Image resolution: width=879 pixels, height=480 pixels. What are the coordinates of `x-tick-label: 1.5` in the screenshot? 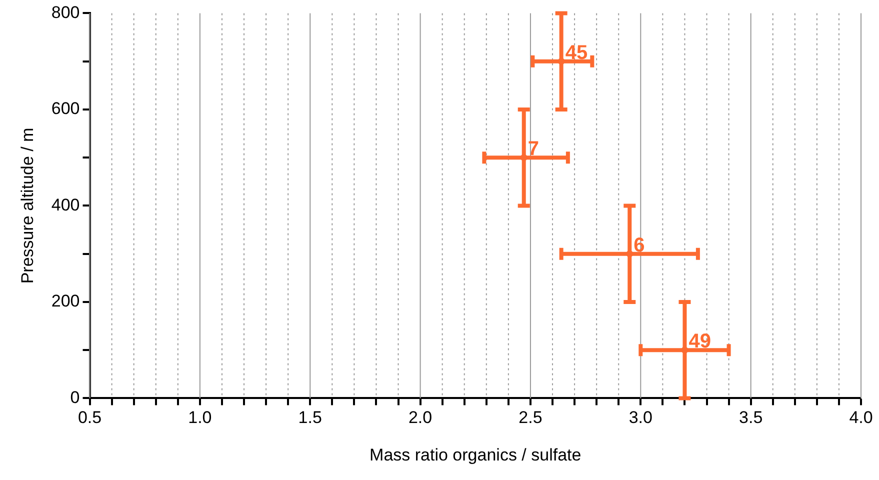 It's located at (310, 418).